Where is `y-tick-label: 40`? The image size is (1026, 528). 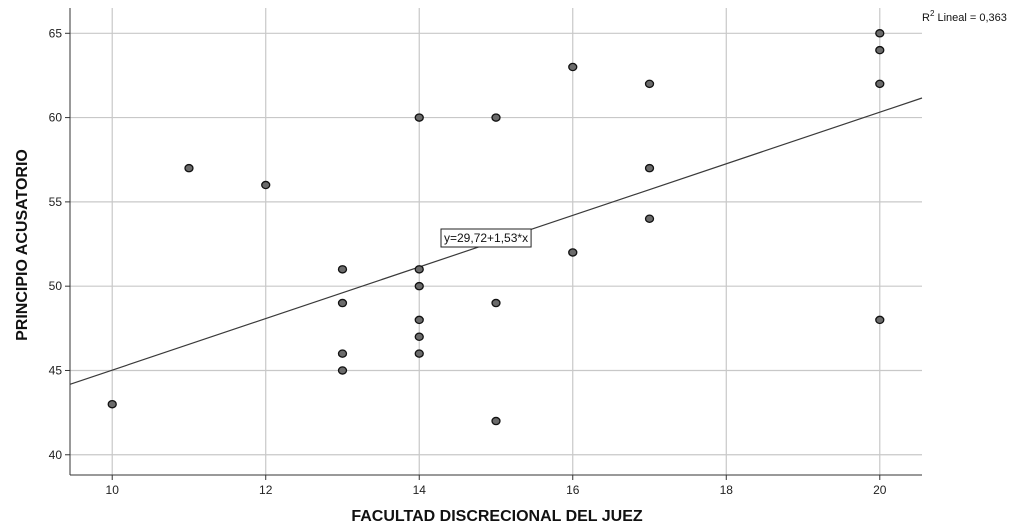 y-tick-label: 40 is located at coordinates (56, 455).